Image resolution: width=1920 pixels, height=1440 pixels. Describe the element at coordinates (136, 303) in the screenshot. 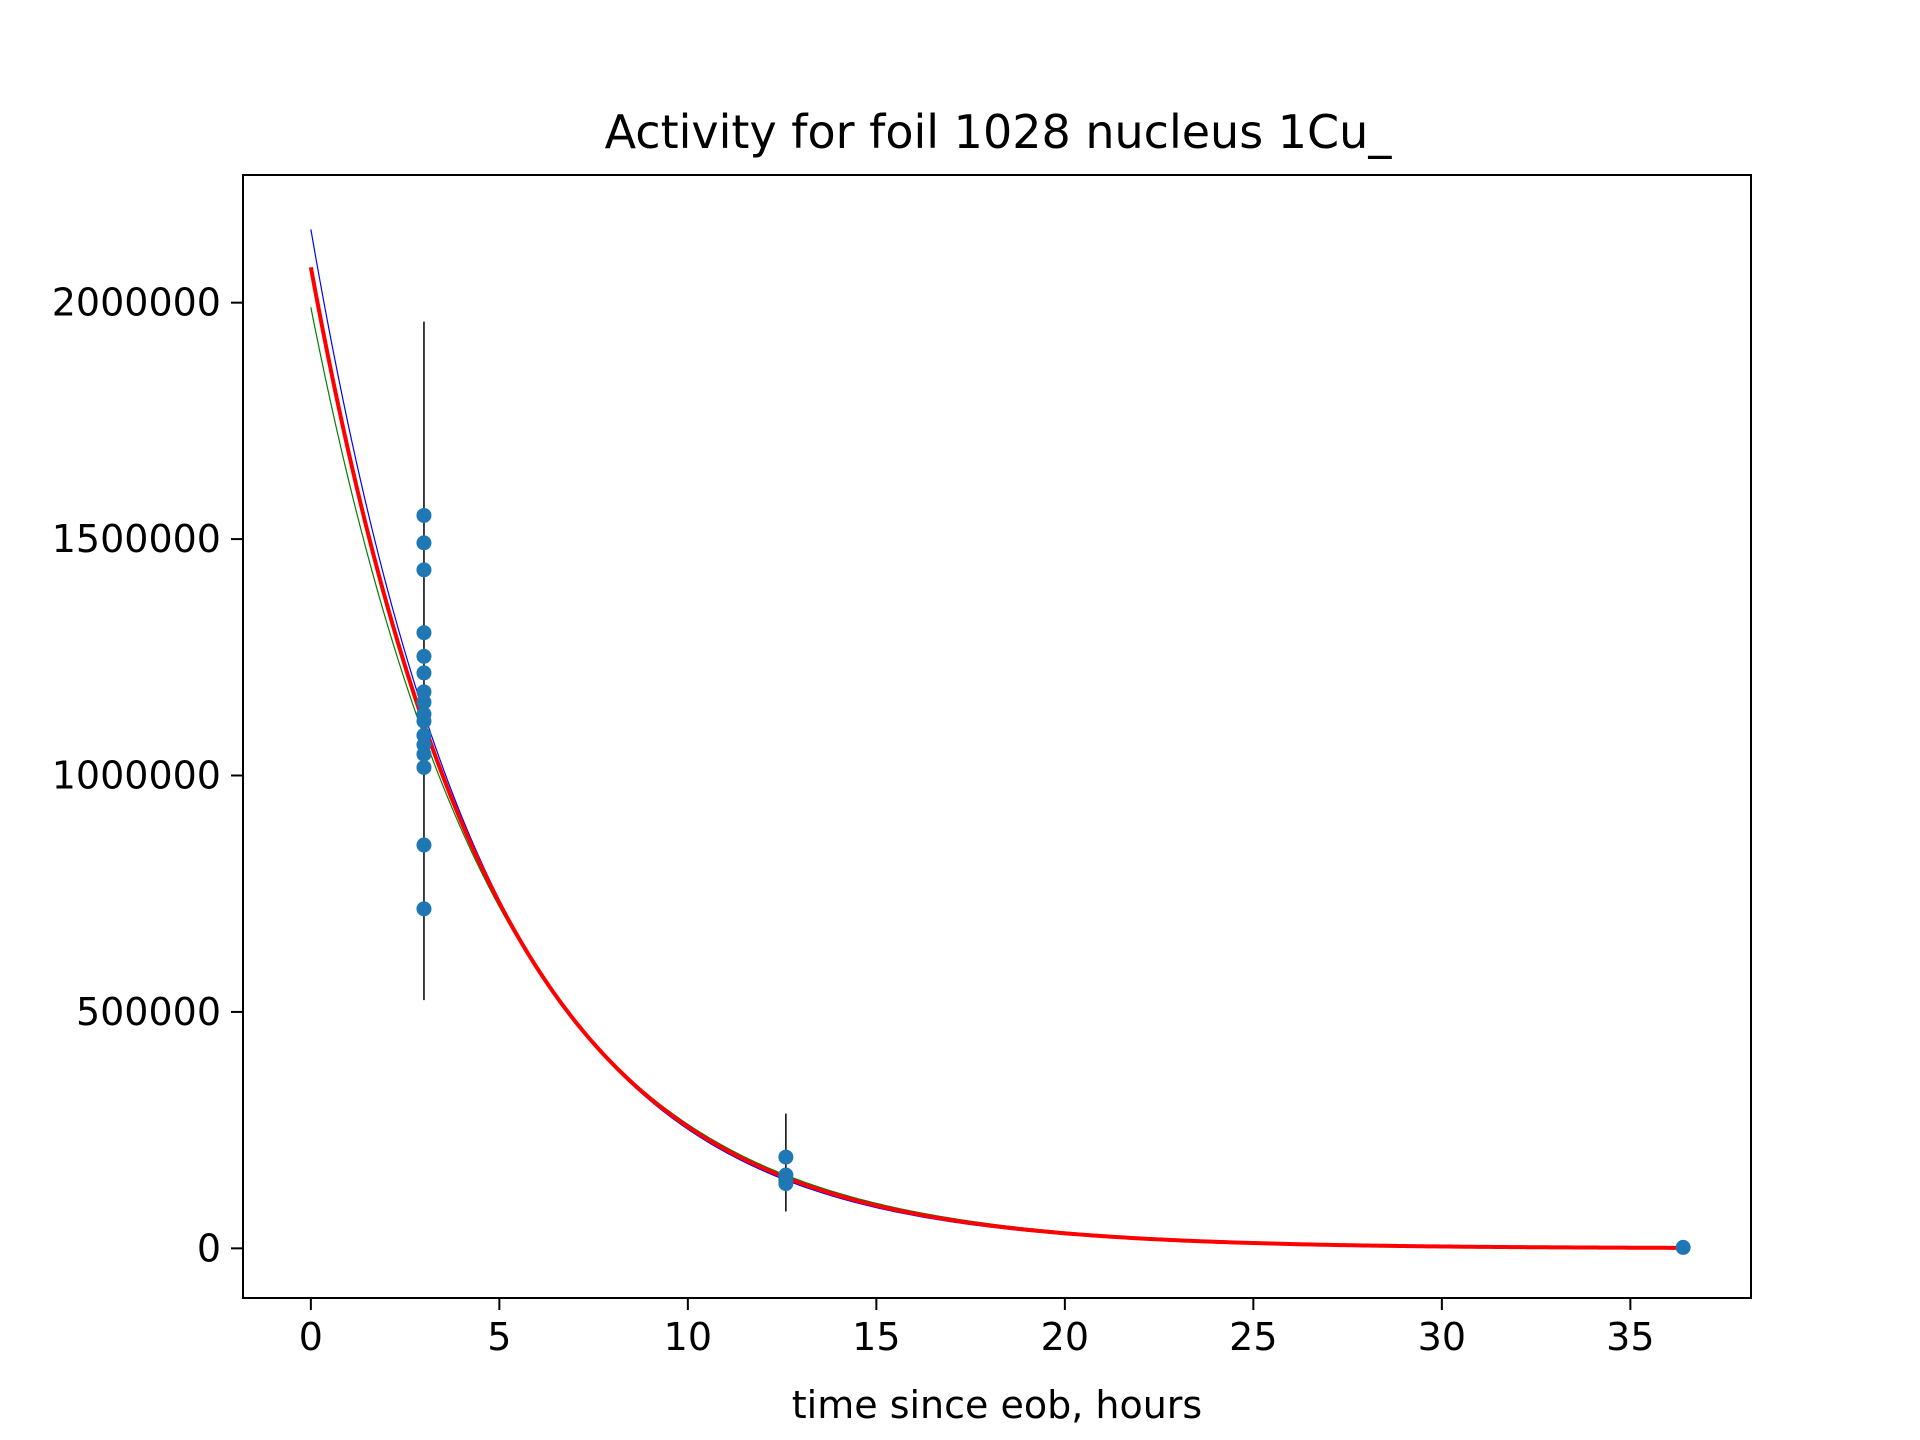

I see `y-tick-label: 2000000` at that location.